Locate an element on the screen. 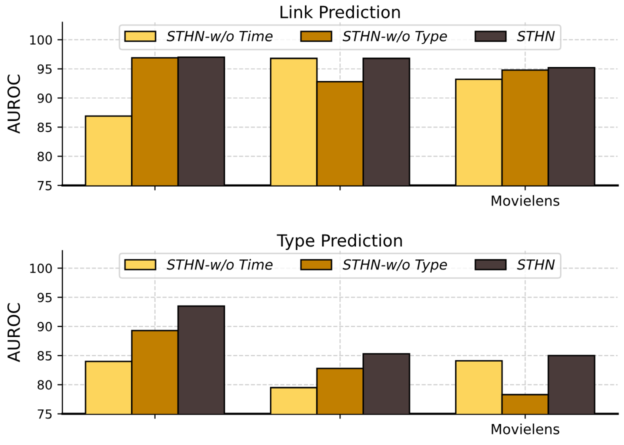 Image resolution: width=624 pixels, height=445 pixels. chart-title: Link Prediction is located at coordinates (340, 11).